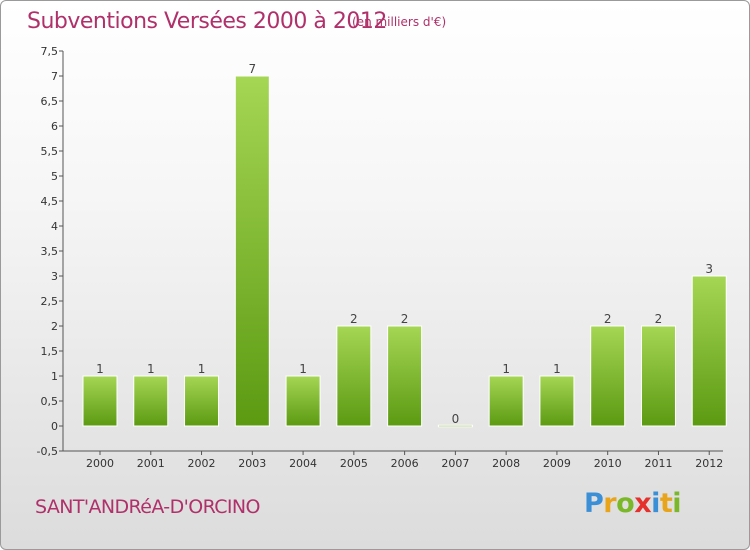 The height and width of the screenshot is (550, 750). I want to click on logo-letter: x, so click(643, 503).